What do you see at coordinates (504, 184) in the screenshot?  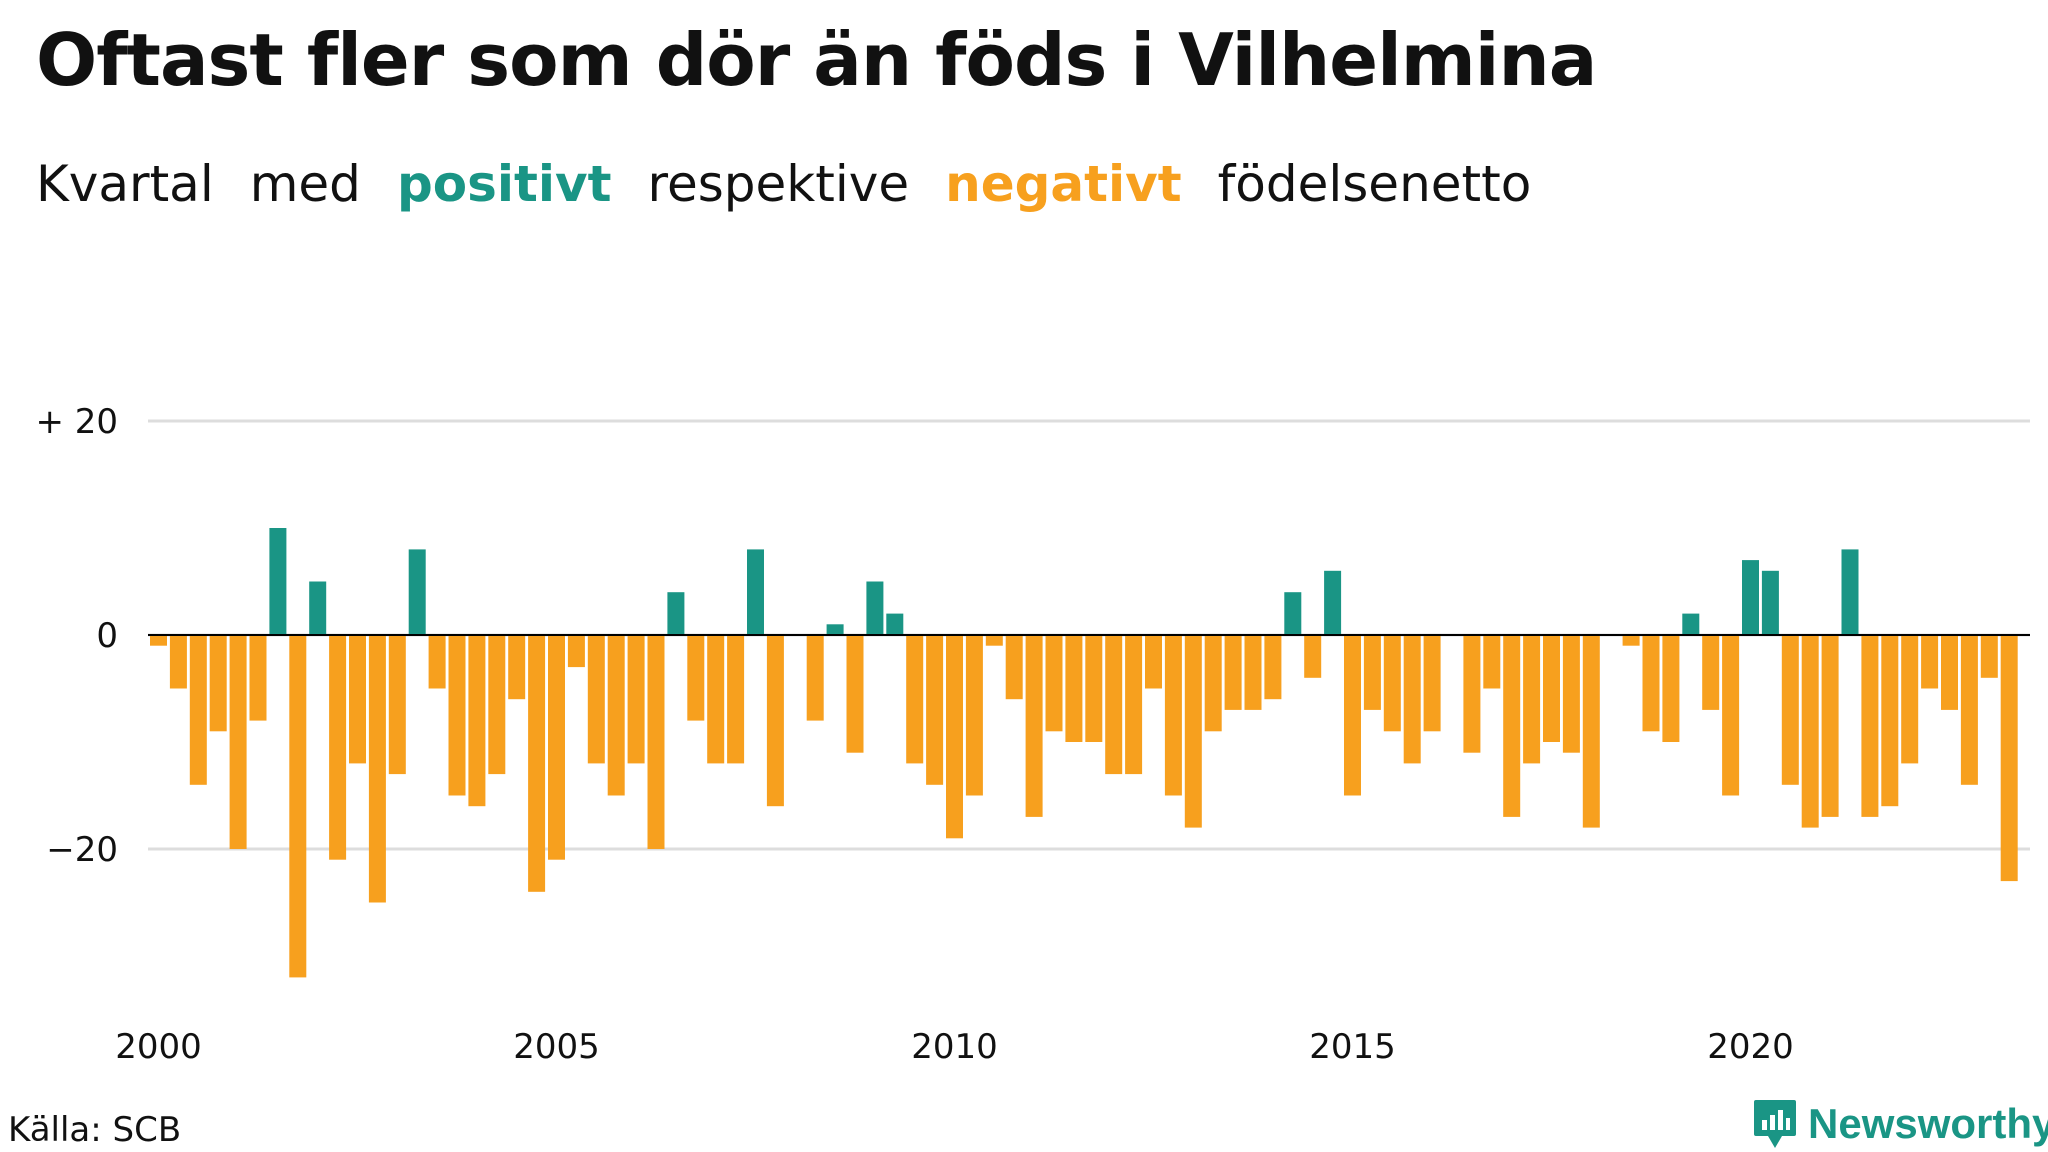 I see `subtitle-positive-label: positivt` at bounding box center [504, 184].